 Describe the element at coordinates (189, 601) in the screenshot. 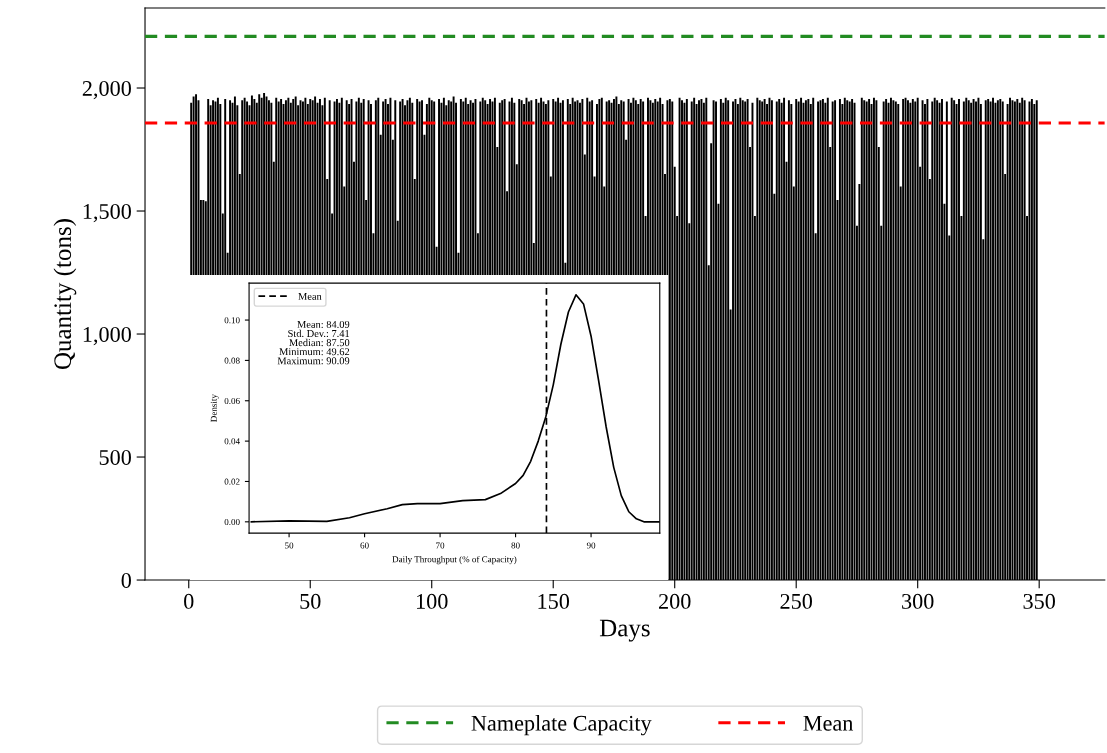

I see `x-tick-label: 0` at that location.